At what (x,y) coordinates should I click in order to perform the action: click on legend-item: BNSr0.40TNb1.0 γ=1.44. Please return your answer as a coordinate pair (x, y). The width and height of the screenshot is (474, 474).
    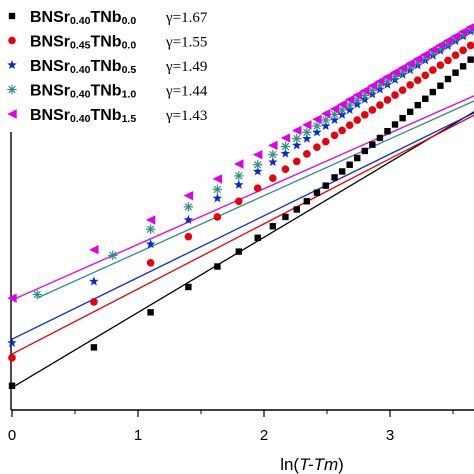
    Looking at the image, I should click on (107, 92).